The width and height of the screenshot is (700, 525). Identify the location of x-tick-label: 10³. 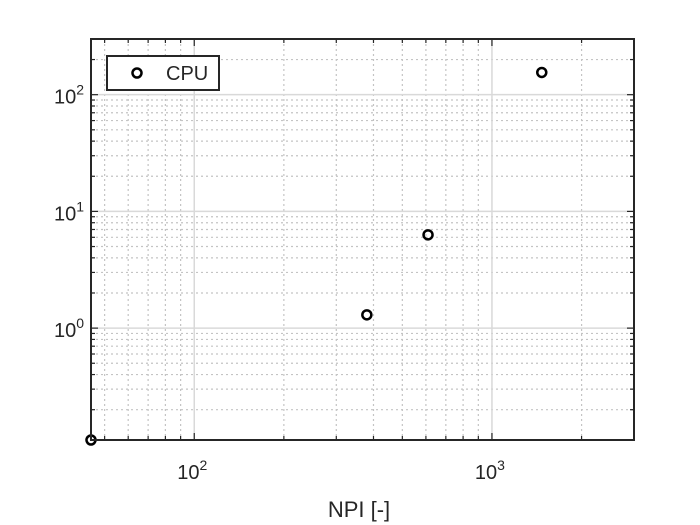
(490, 470).